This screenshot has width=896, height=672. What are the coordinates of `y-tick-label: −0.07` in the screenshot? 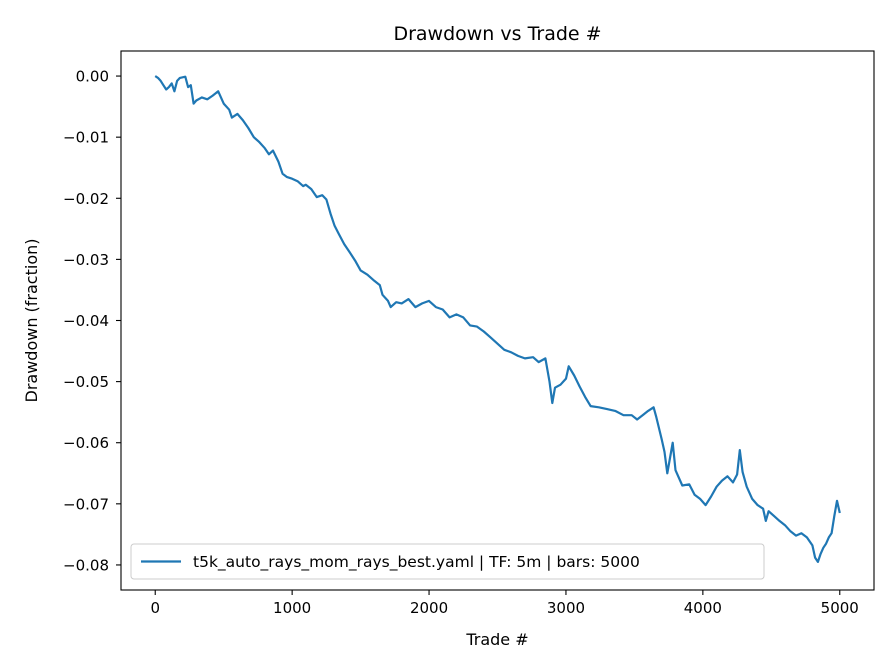 It's located at (86, 504).